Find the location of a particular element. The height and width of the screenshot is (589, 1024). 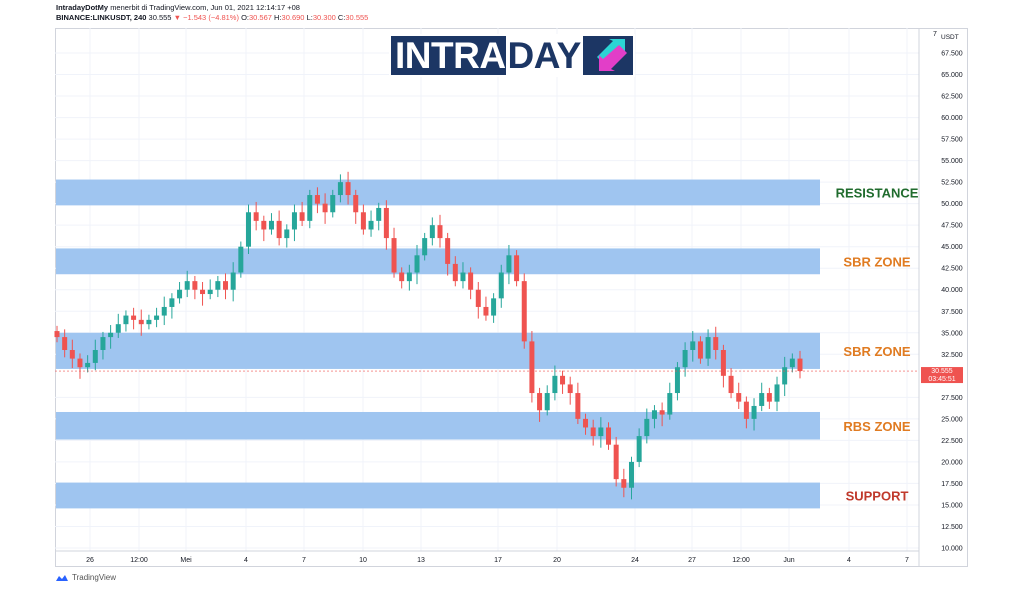

price-tick-label: 67.500 is located at coordinates (952, 54).